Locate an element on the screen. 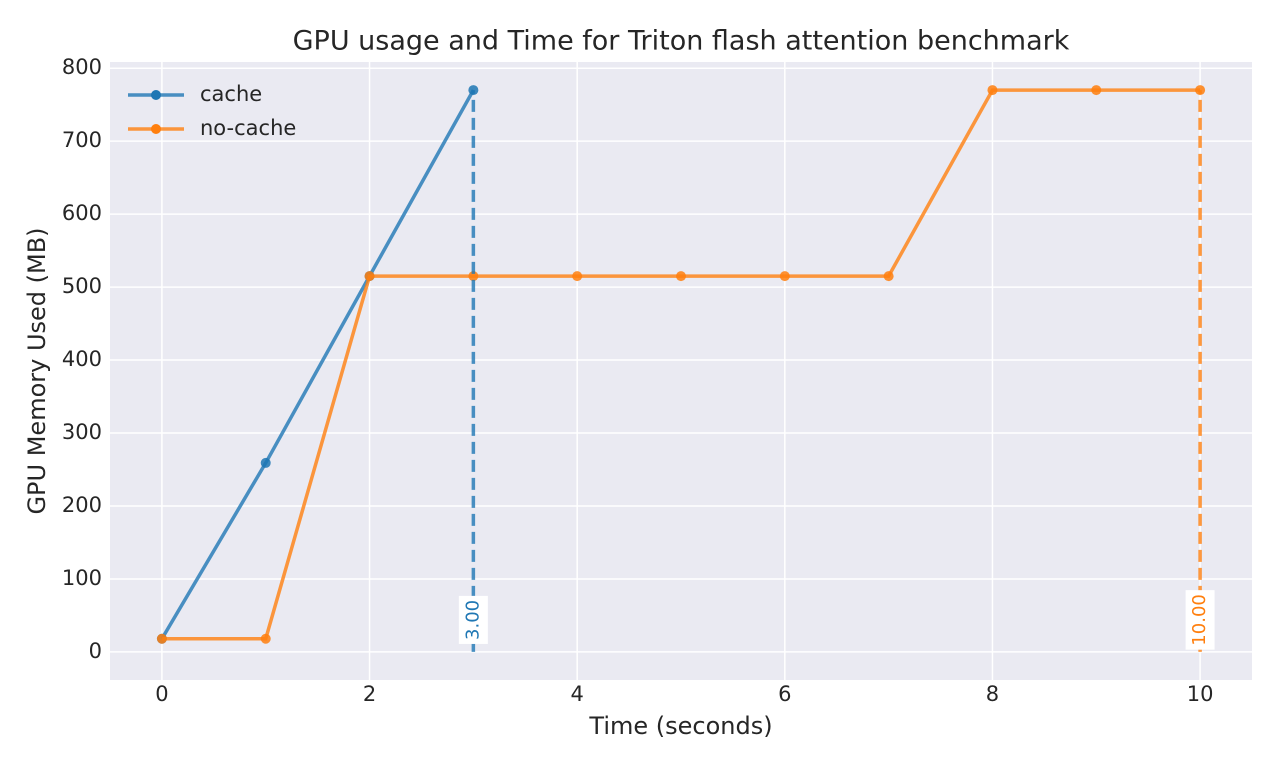  x-axis-label: Time (seconds) is located at coordinates (680, 726).